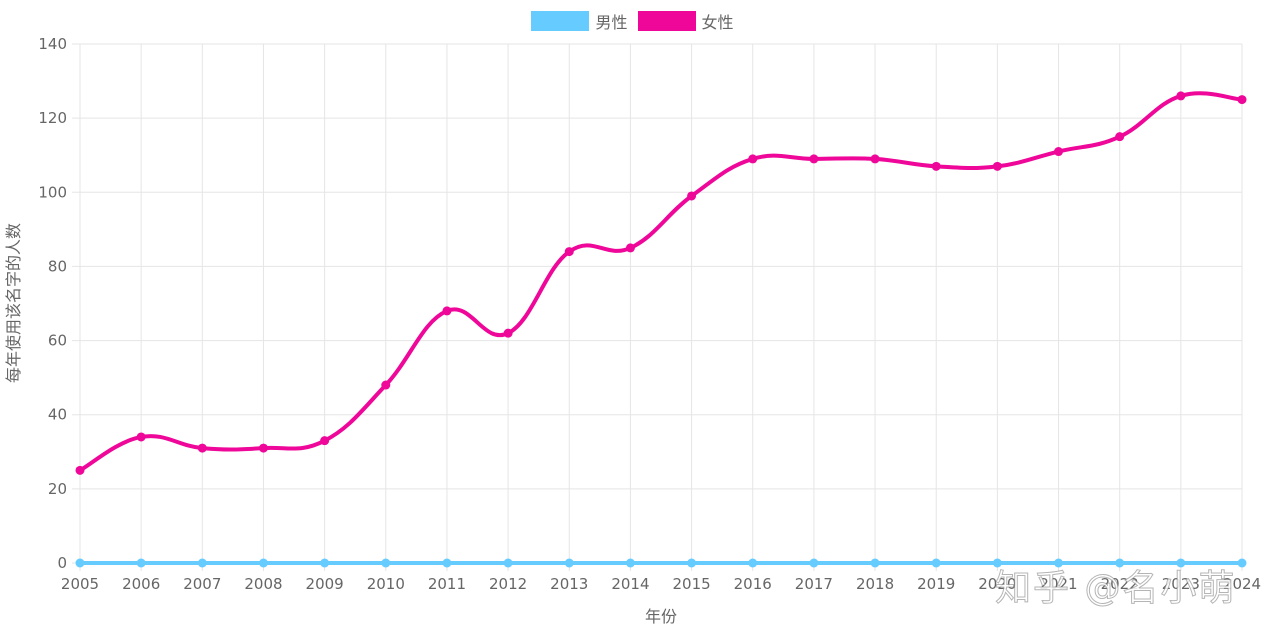 This screenshot has width=1265, height=632. What do you see at coordinates (611, 22) in the screenshot?
I see `legend-label-male: 男性` at bounding box center [611, 22].